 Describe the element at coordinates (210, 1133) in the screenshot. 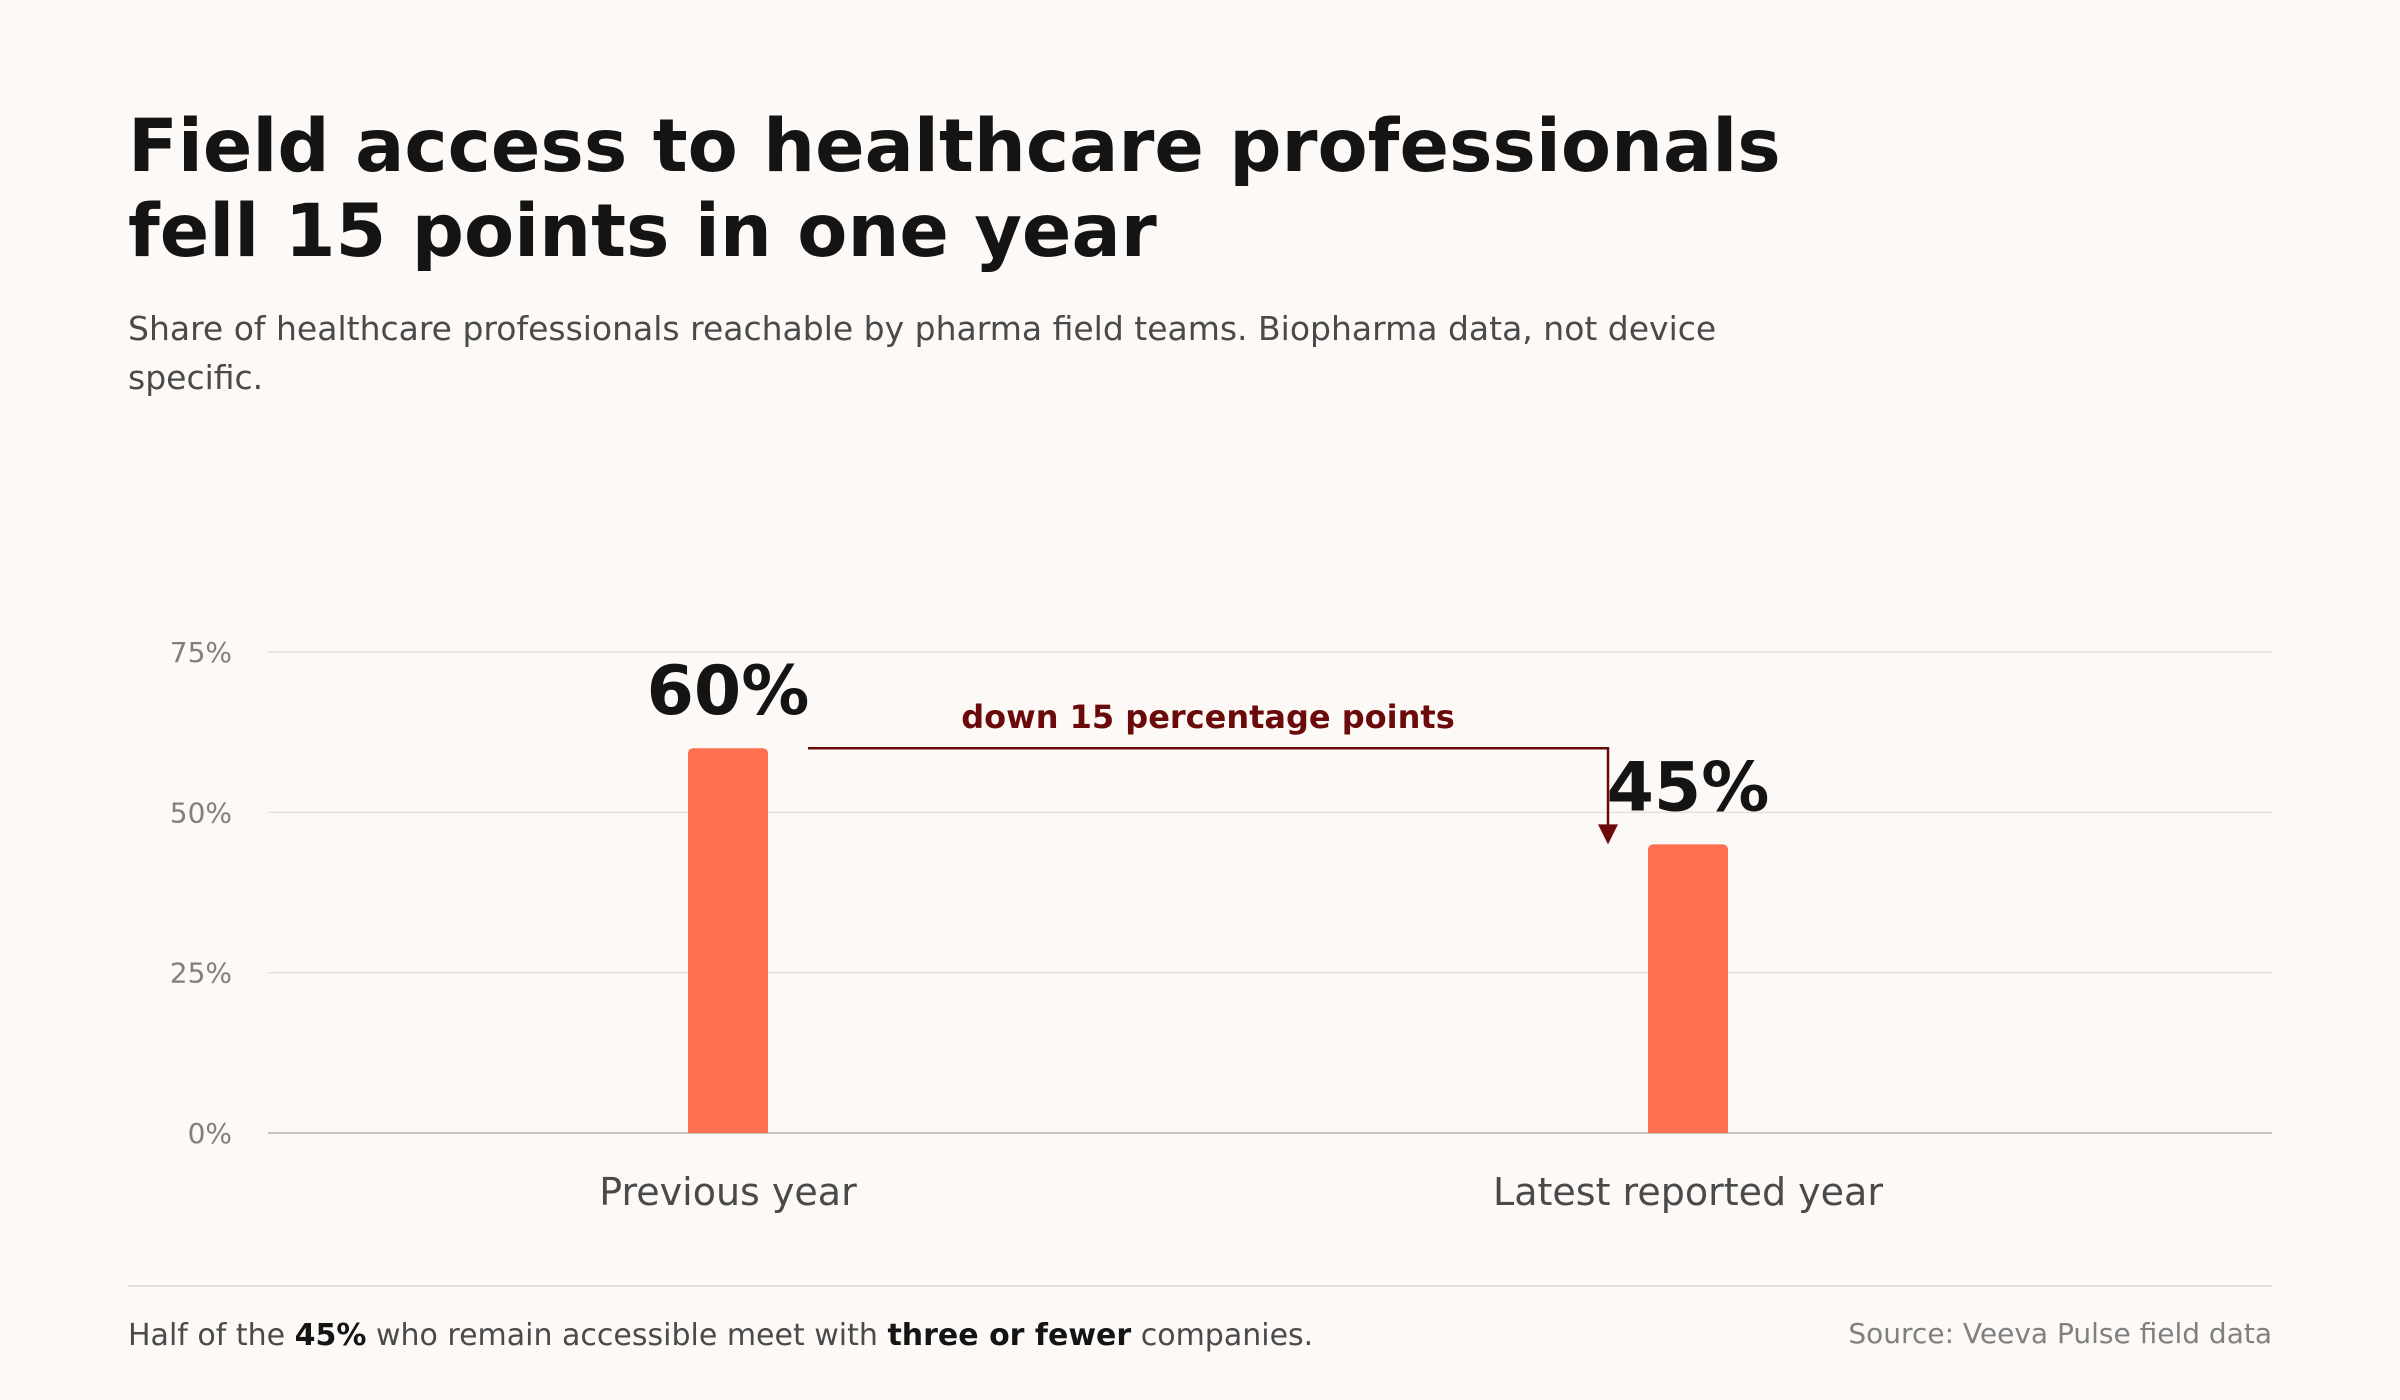

I see `y-tick-label: 0%` at that location.